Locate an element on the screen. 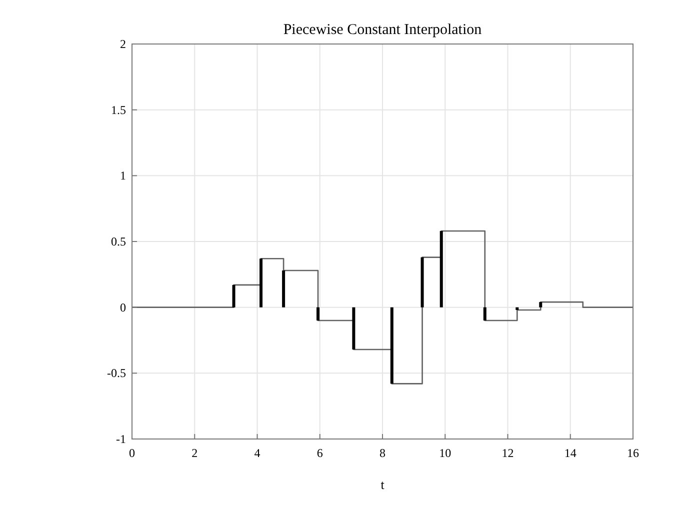  x-tick-label: 0 is located at coordinates (132, 453).